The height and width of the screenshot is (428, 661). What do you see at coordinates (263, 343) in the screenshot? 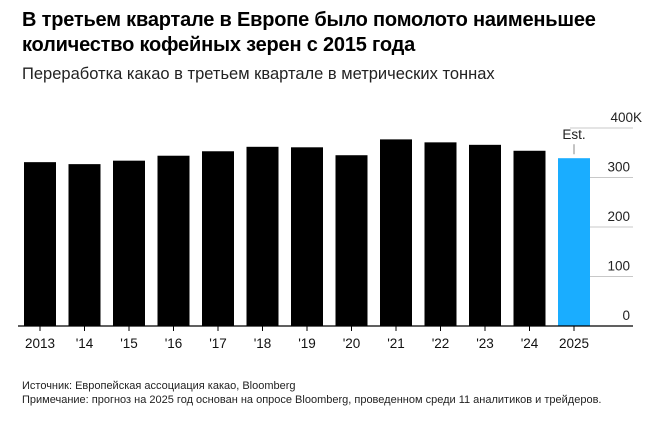
I see `x-tick-label: '18` at bounding box center [263, 343].